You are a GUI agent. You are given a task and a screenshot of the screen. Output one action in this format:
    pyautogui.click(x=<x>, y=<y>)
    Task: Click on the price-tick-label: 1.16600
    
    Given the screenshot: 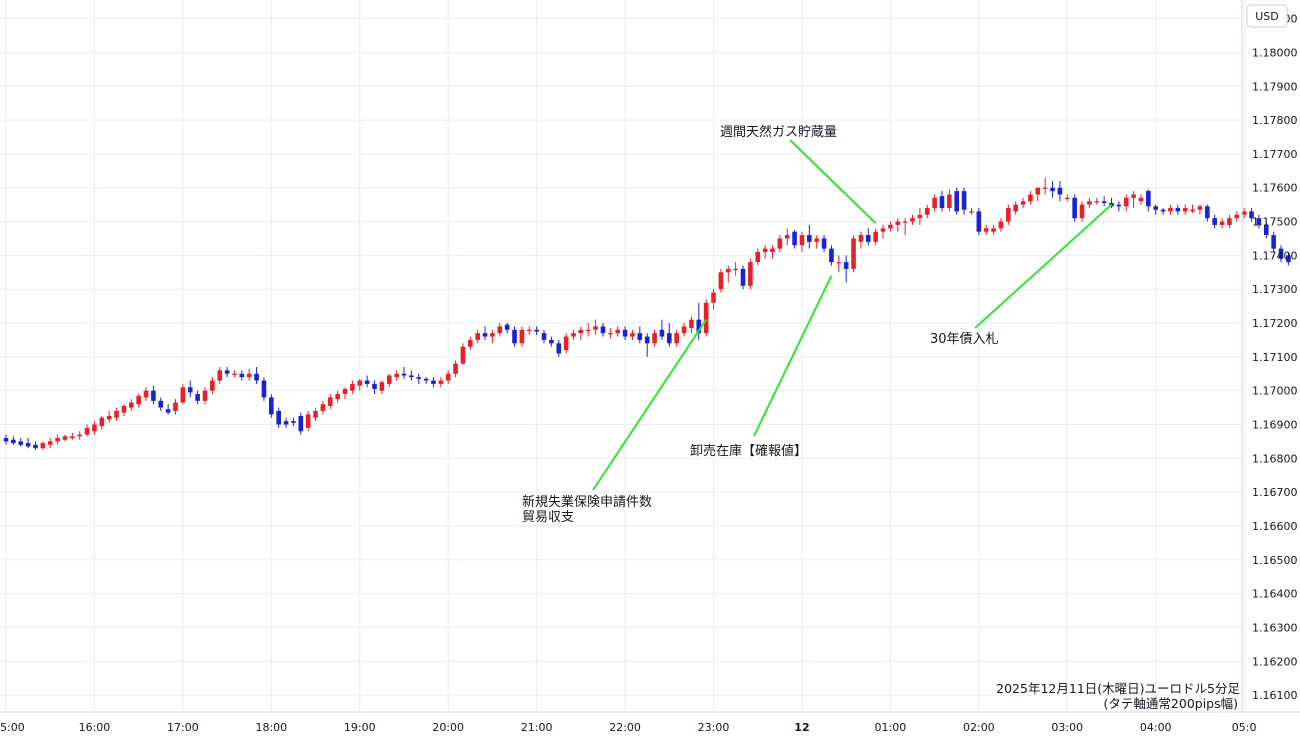 What is the action you would take?
    pyautogui.click(x=1275, y=526)
    